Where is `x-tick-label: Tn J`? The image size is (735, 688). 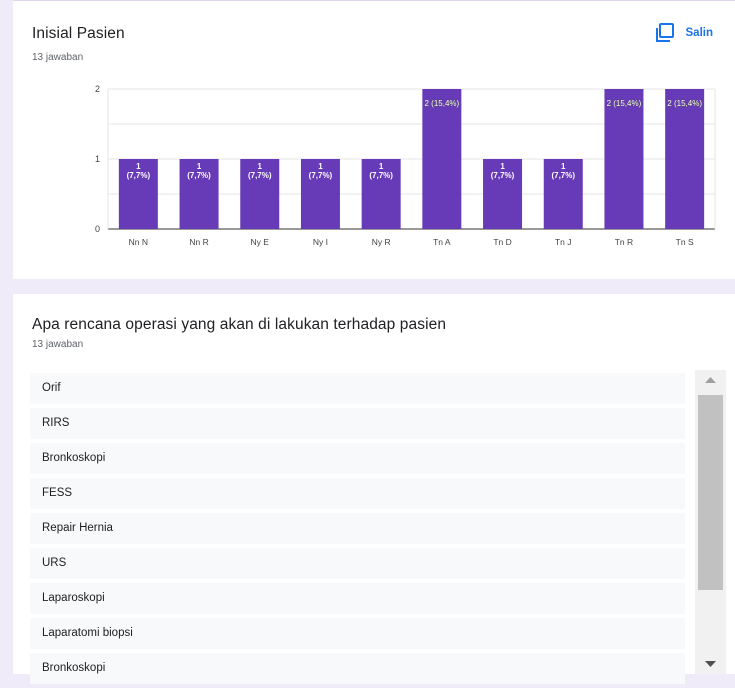 x-tick-label: Tn J is located at coordinates (563, 242).